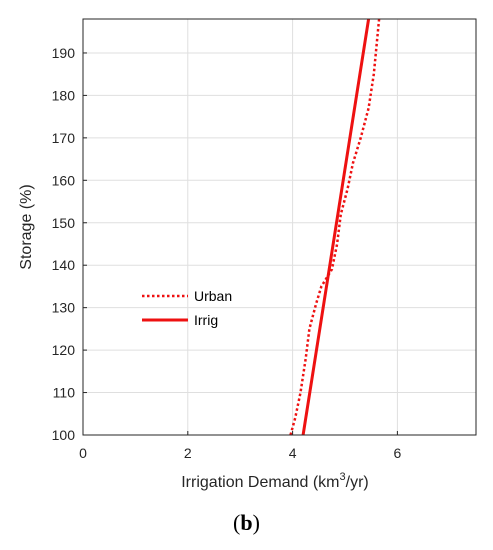 This screenshot has width=493, height=550. What do you see at coordinates (83, 453) in the screenshot?
I see `x-tick-label: 0` at bounding box center [83, 453].